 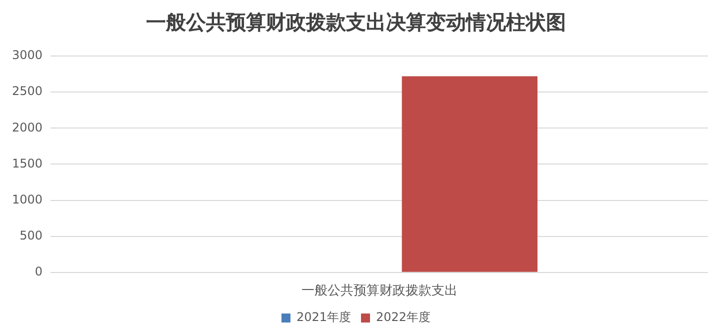 What do you see at coordinates (324, 317) in the screenshot?
I see `legend-label: 2021年度` at bounding box center [324, 317].